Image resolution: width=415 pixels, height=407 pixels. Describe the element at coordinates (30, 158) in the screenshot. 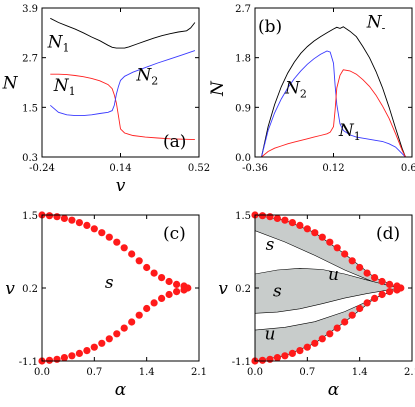

I see `y-tick-label: 0.3` at that location.